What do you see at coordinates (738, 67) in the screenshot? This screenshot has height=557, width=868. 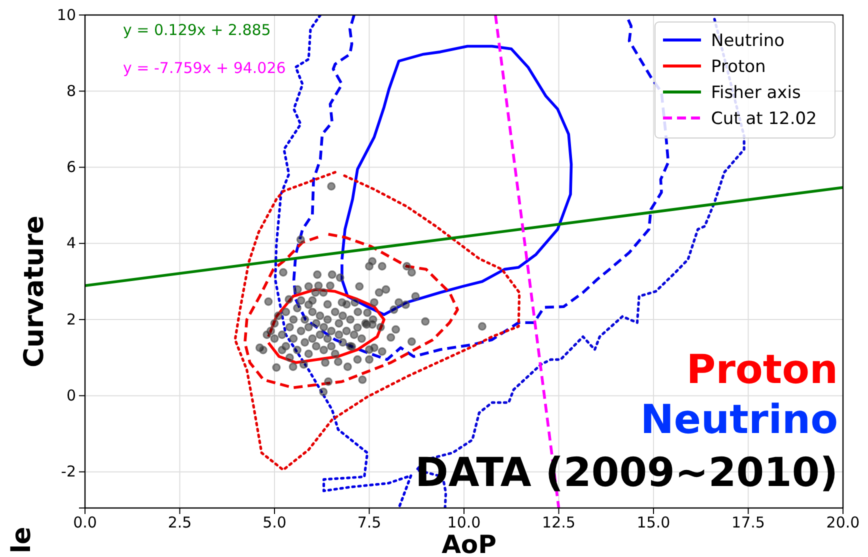 I see `legend-label: Proton` at bounding box center [738, 67].